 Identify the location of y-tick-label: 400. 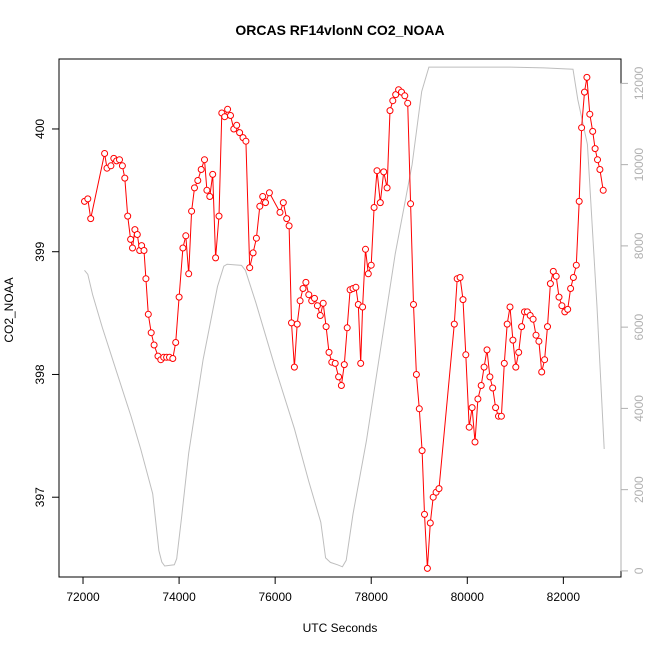
(40, 129).